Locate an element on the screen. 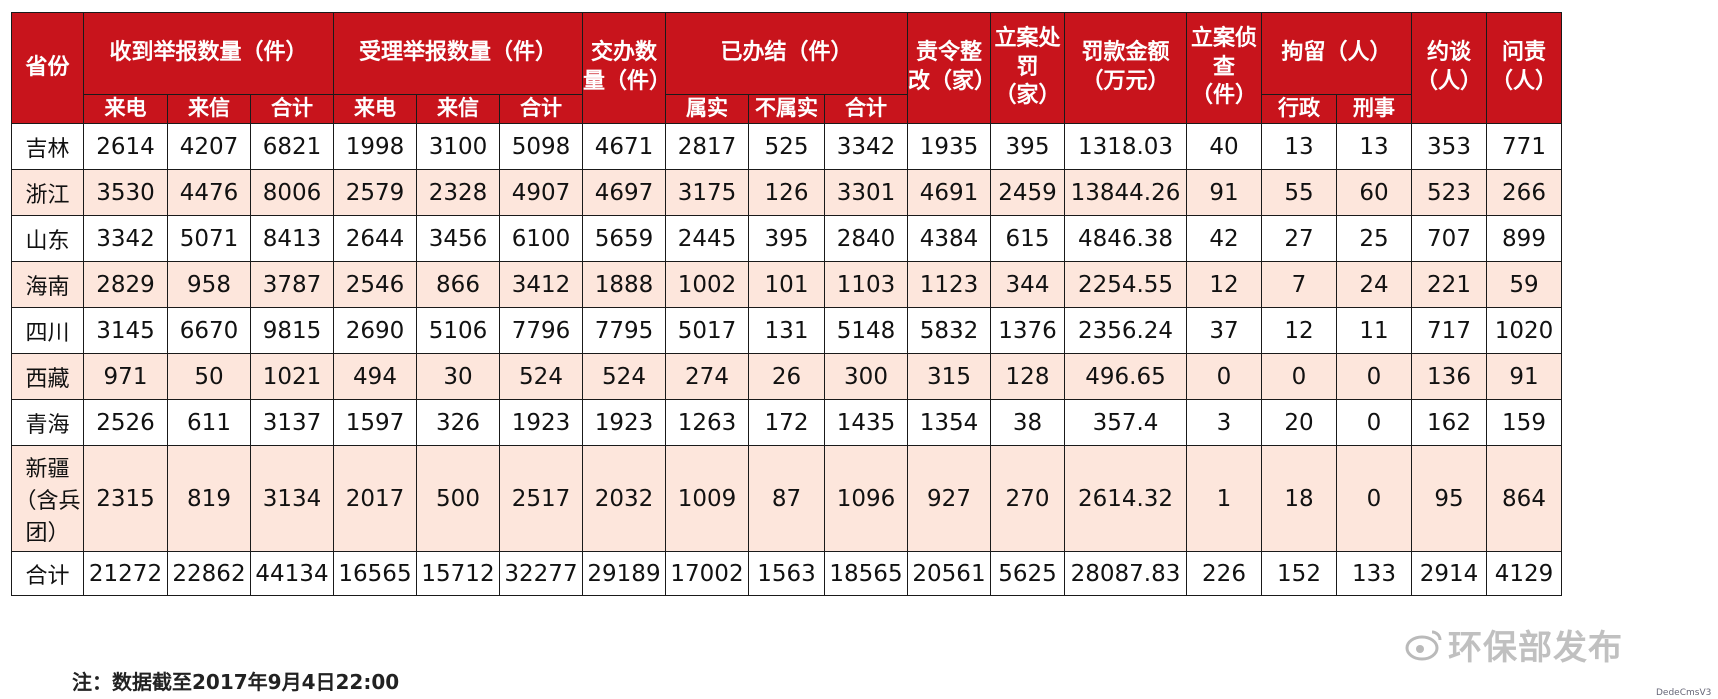  total-cell: 18565 is located at coordinates (866, 573).